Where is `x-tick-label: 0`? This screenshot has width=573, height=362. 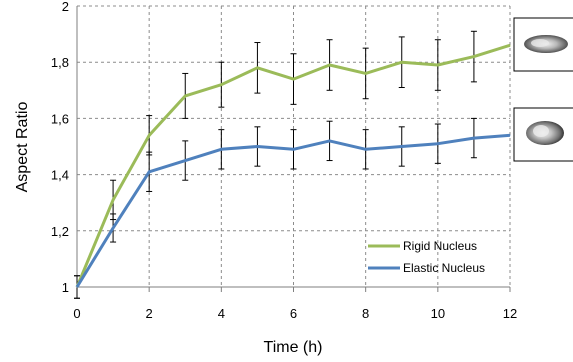
x-tick-label: 0 is located at coordinates (76, 313).